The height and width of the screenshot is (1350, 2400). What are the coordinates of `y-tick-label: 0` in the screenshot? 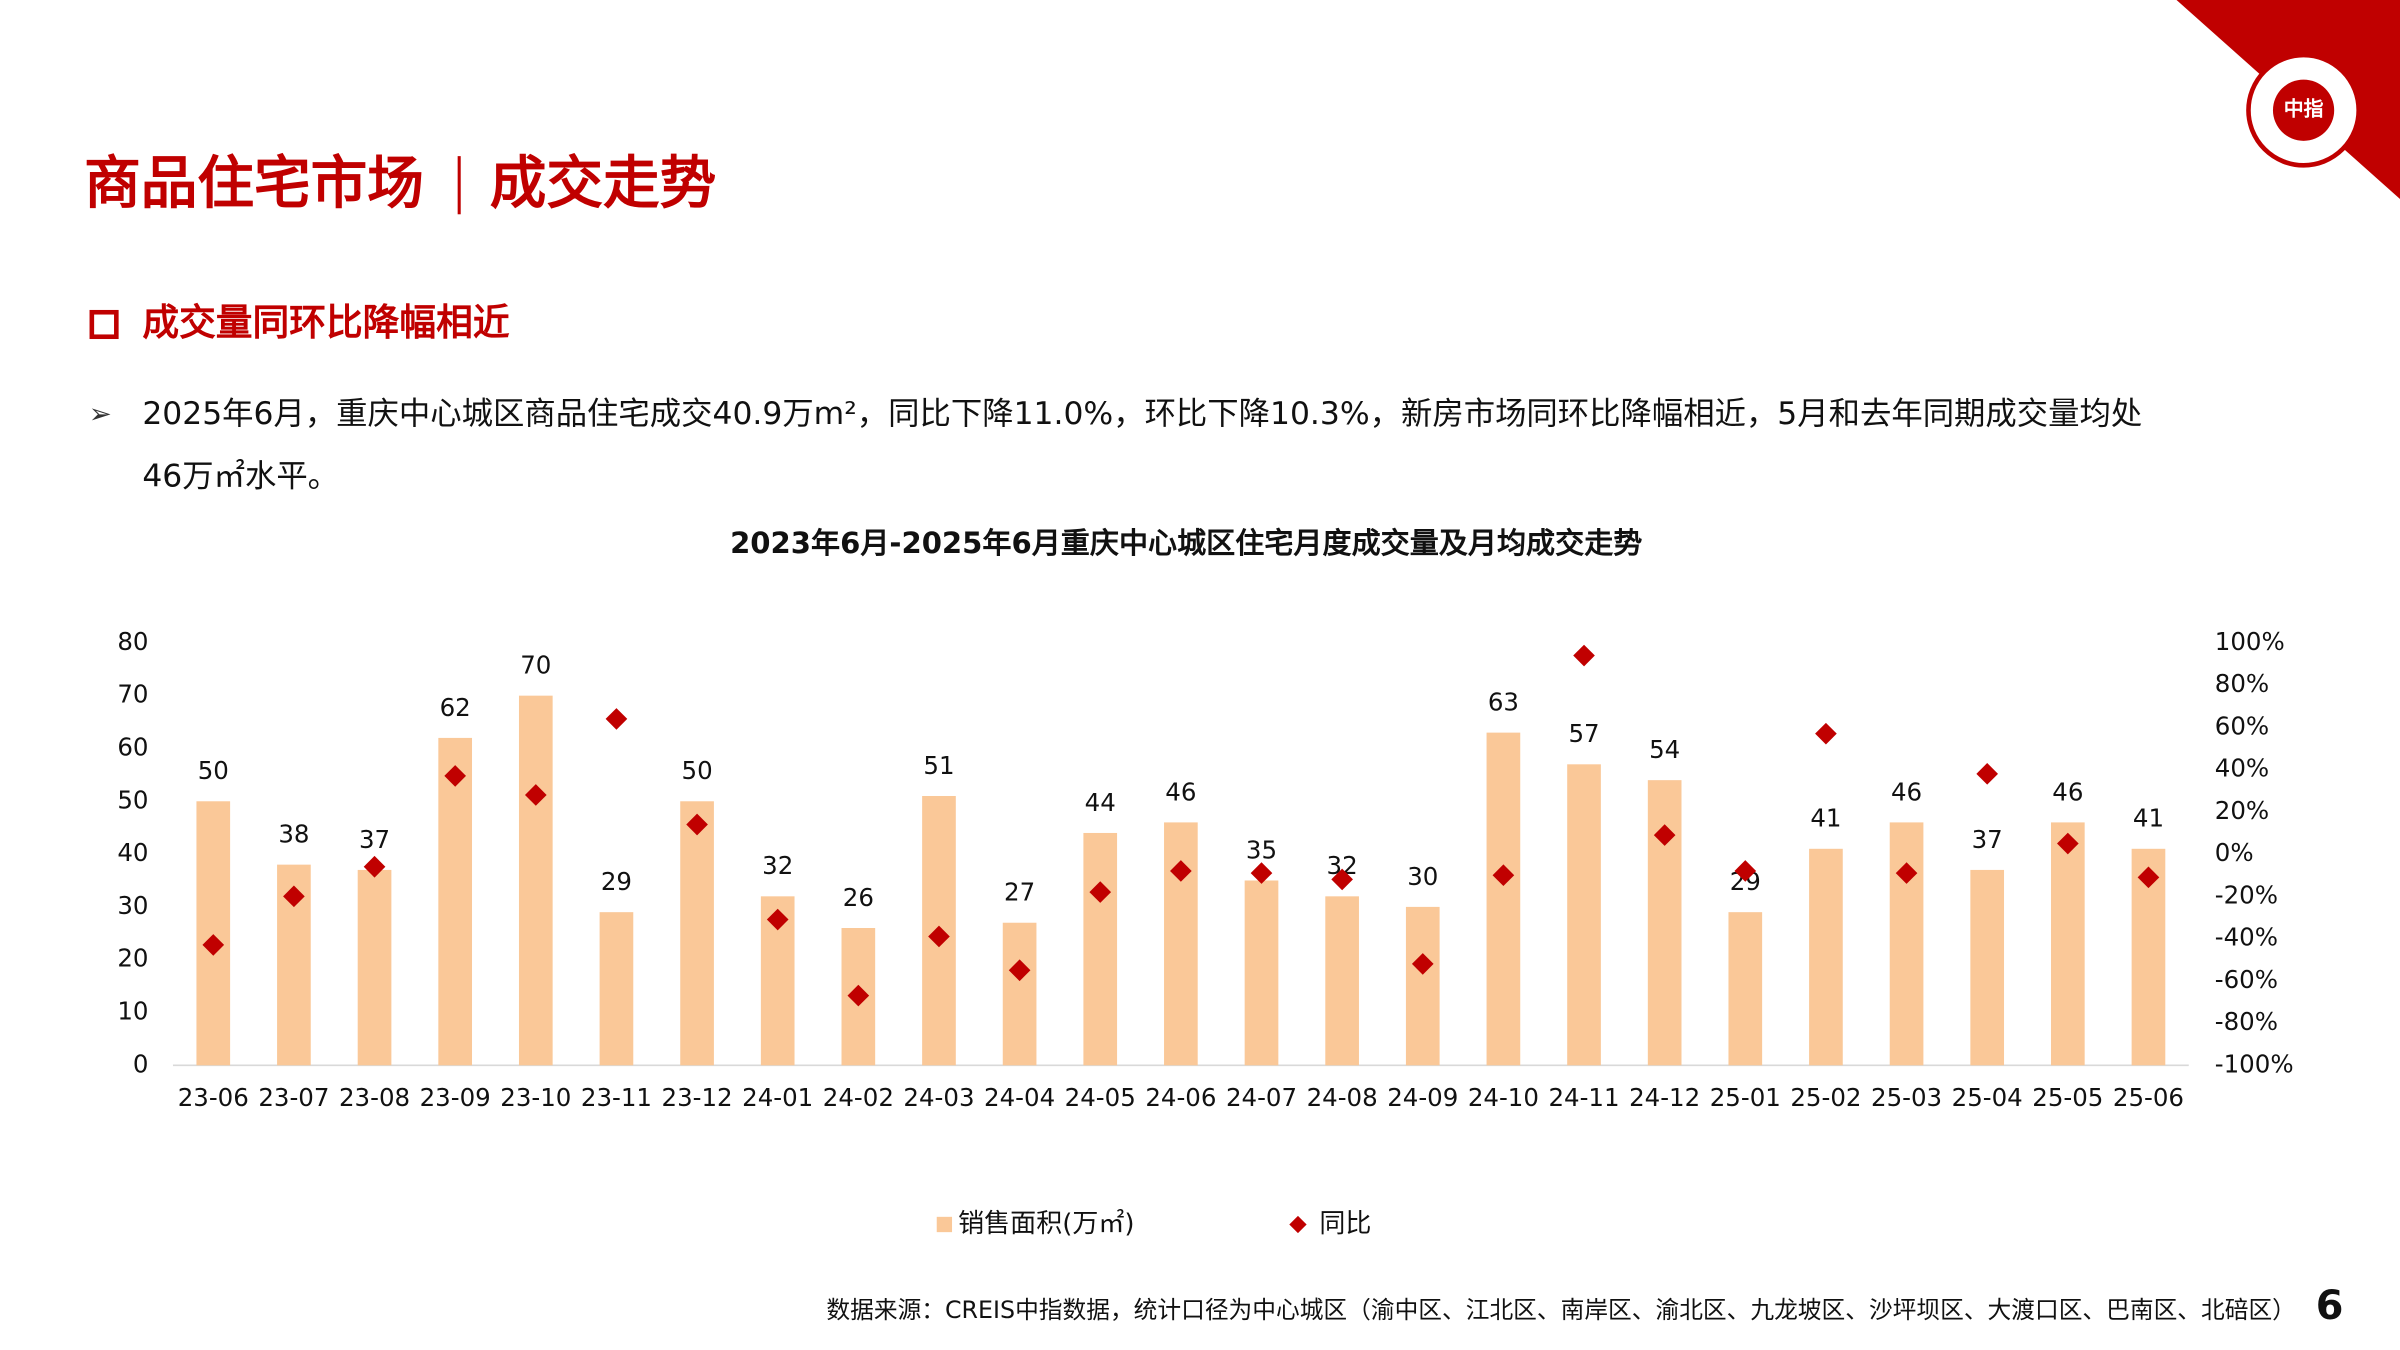 It's located at (141, 1063).